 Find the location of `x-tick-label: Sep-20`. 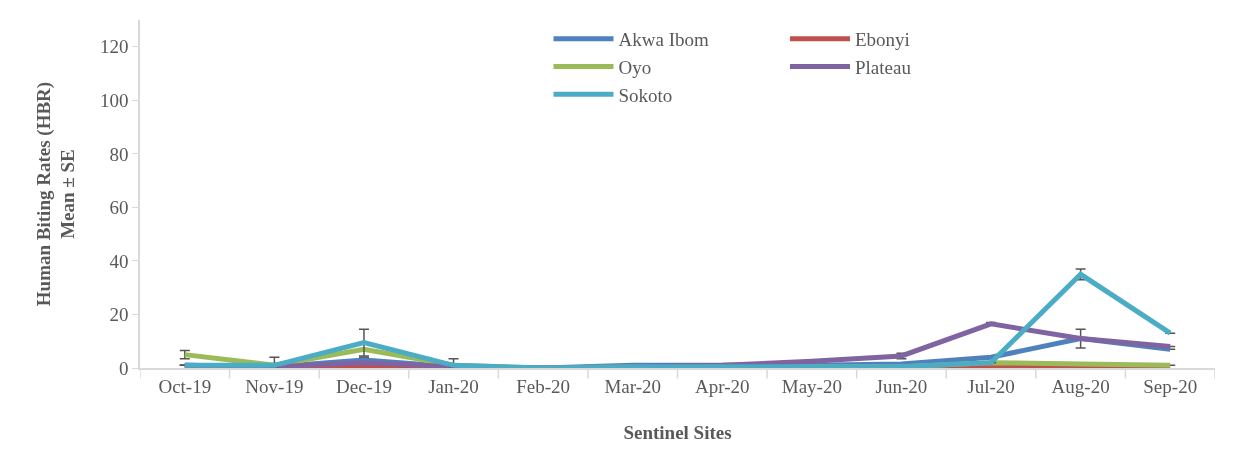

x-tick-label: Sep-20 is located at coordinates (1170, 386).